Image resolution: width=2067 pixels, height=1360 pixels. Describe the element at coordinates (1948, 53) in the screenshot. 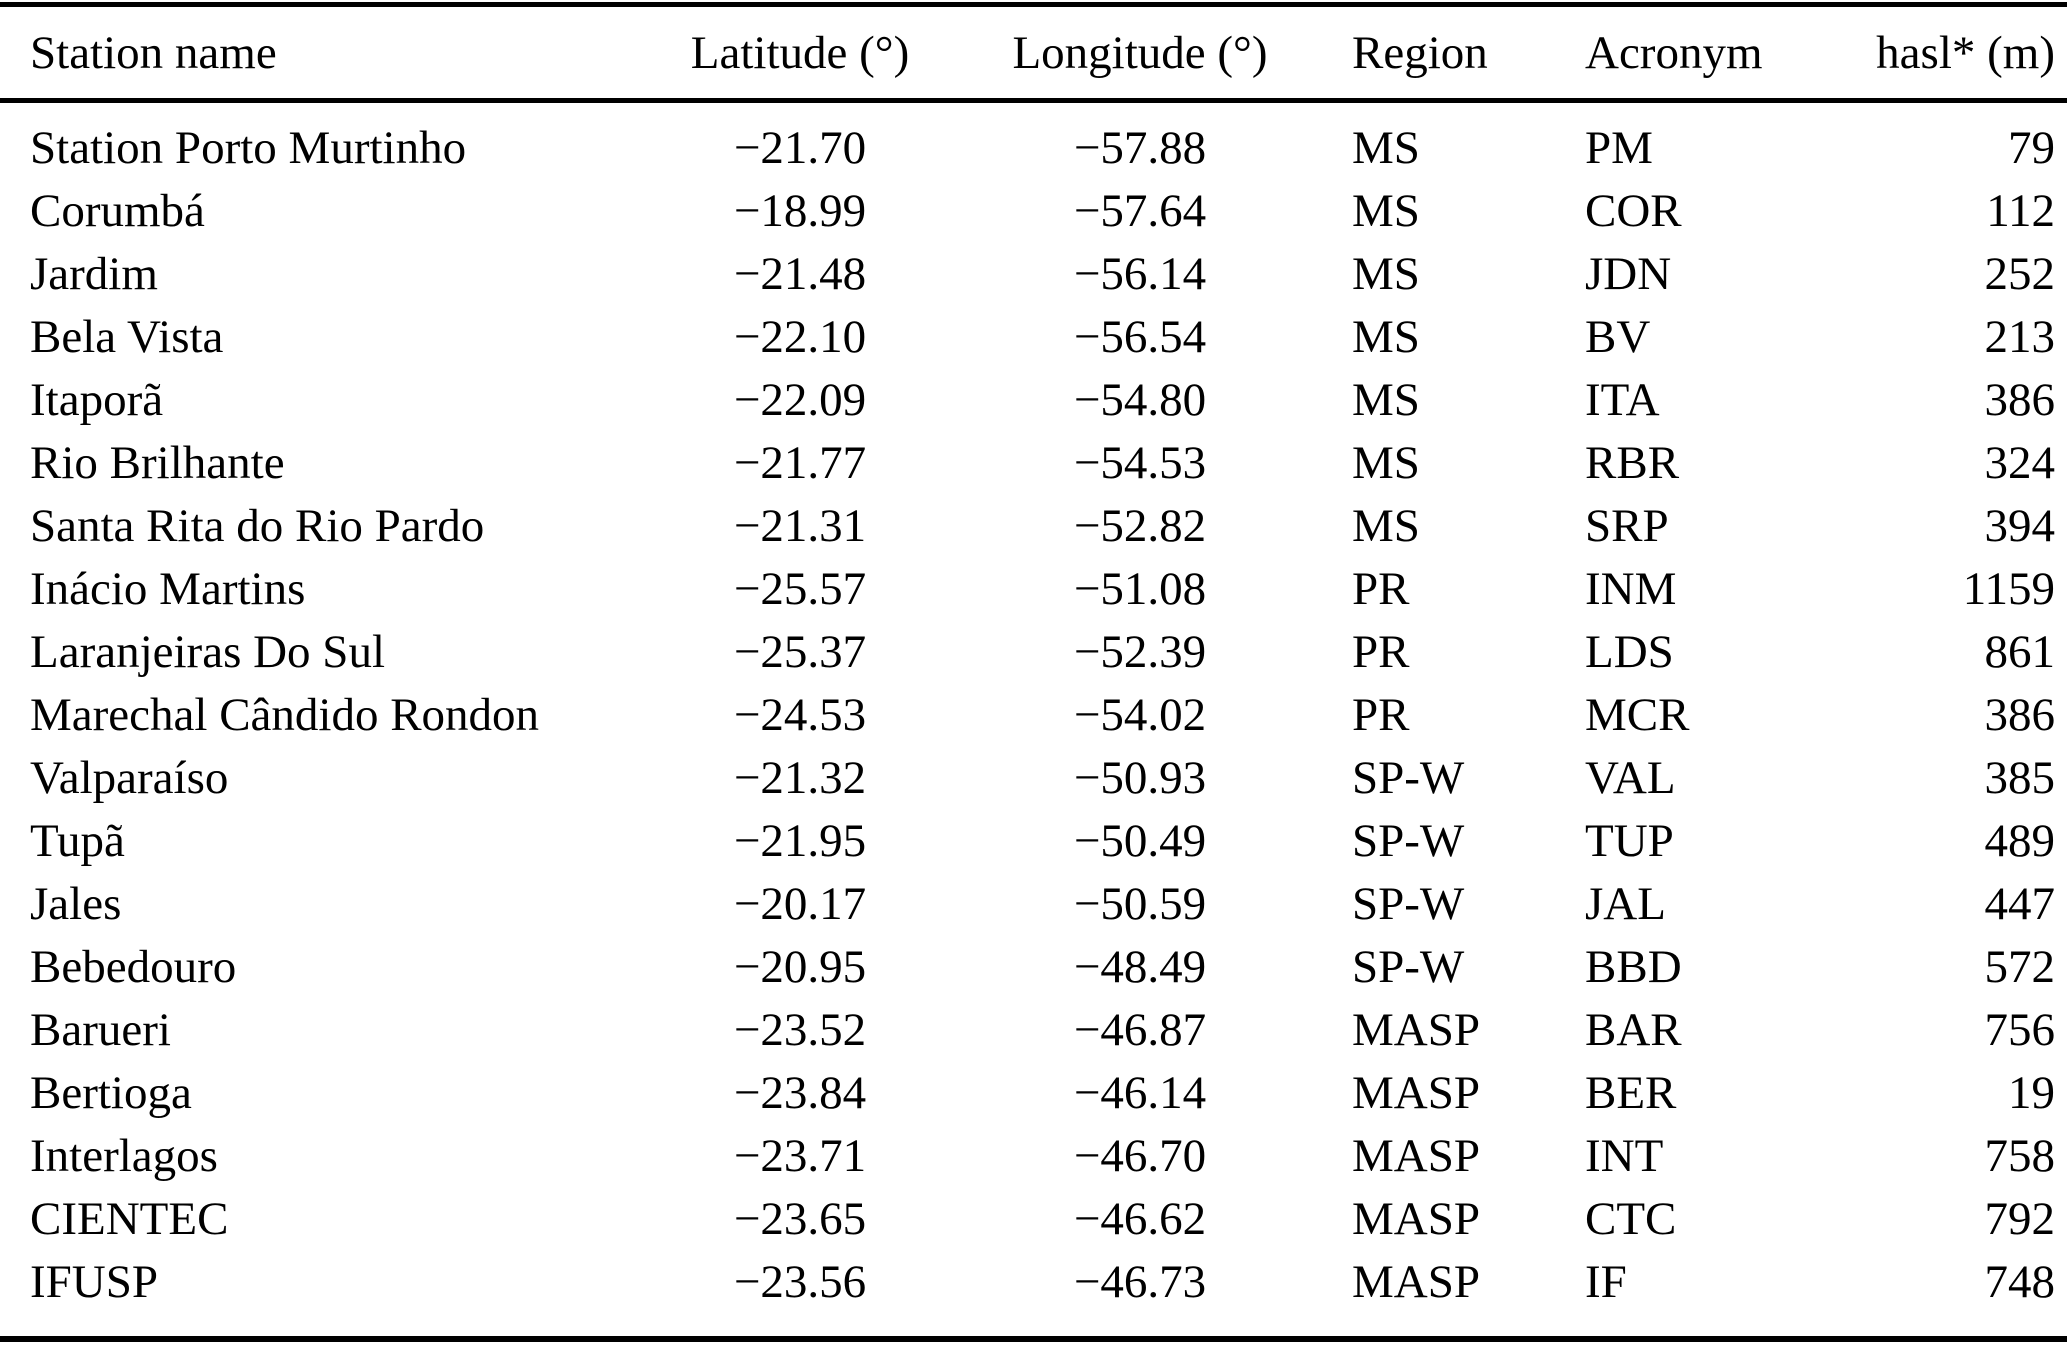

I see `column-header-hasl: hasl* (m)` at that location.